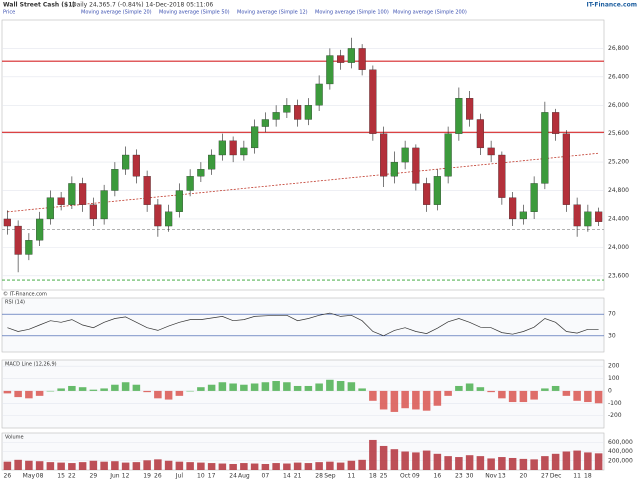 The width and height of the screenshot is (640, 480). Describe the element at coordinates (430, 13) in the screenshot. I see `legend-entry: Moving average (Simple 200)` at that location.